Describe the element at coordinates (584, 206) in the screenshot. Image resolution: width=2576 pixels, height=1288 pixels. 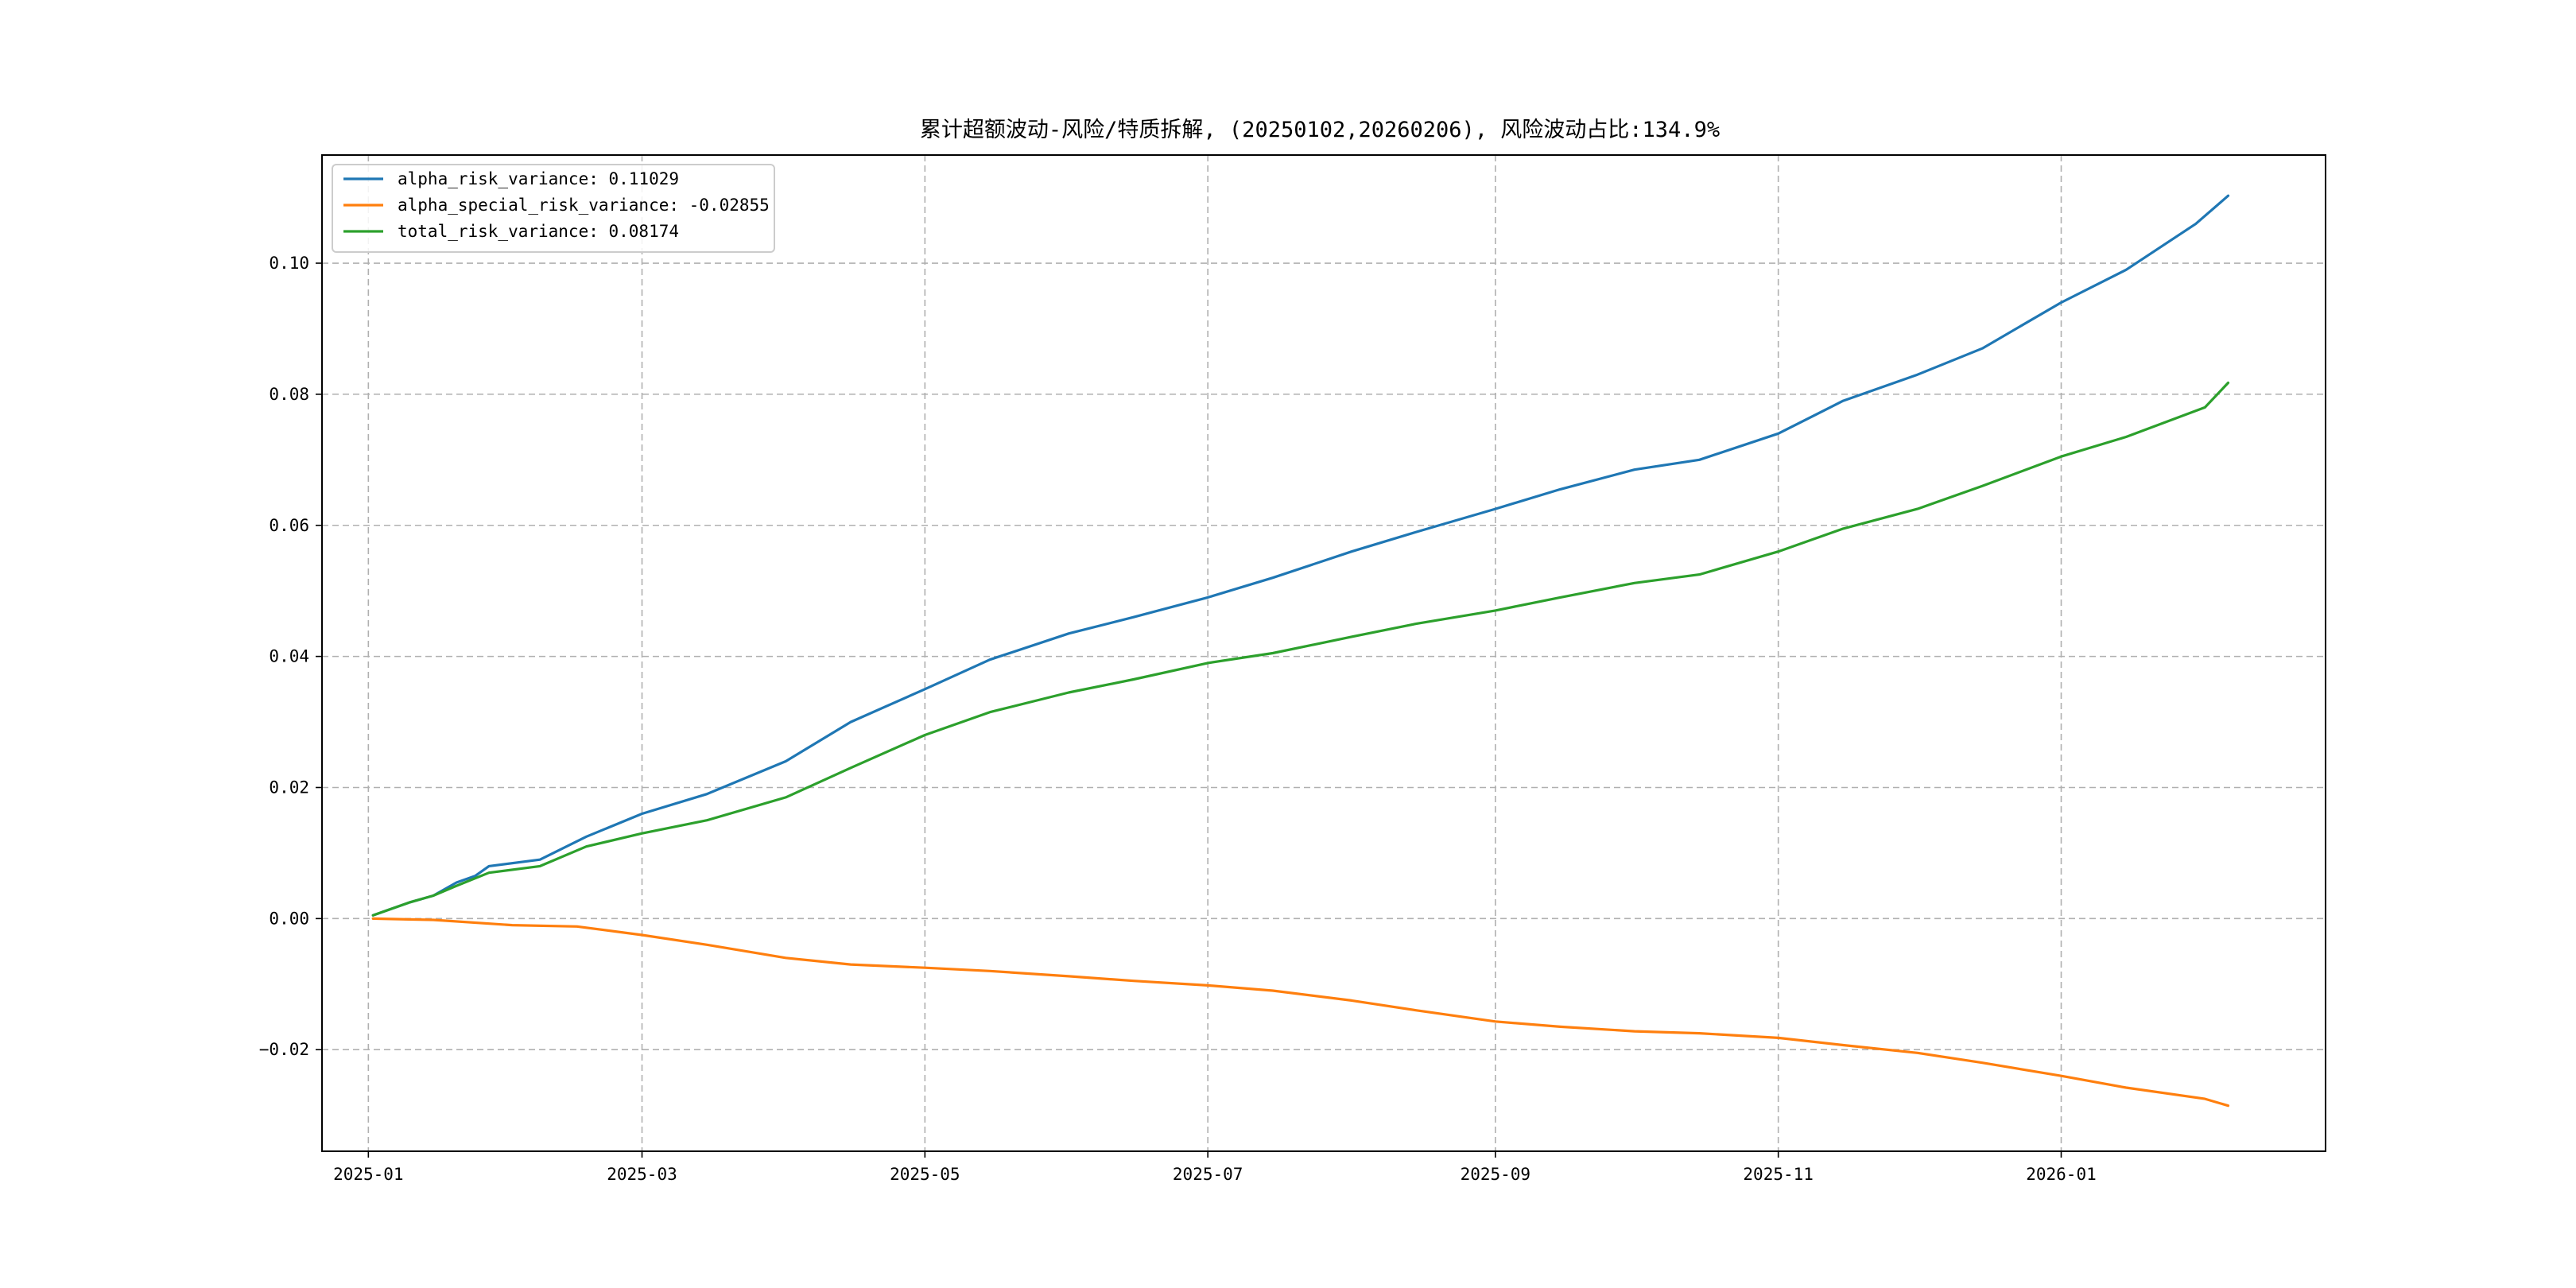
I see `legend-label: alpha_special_risk_variance: -0.02855` at that location.